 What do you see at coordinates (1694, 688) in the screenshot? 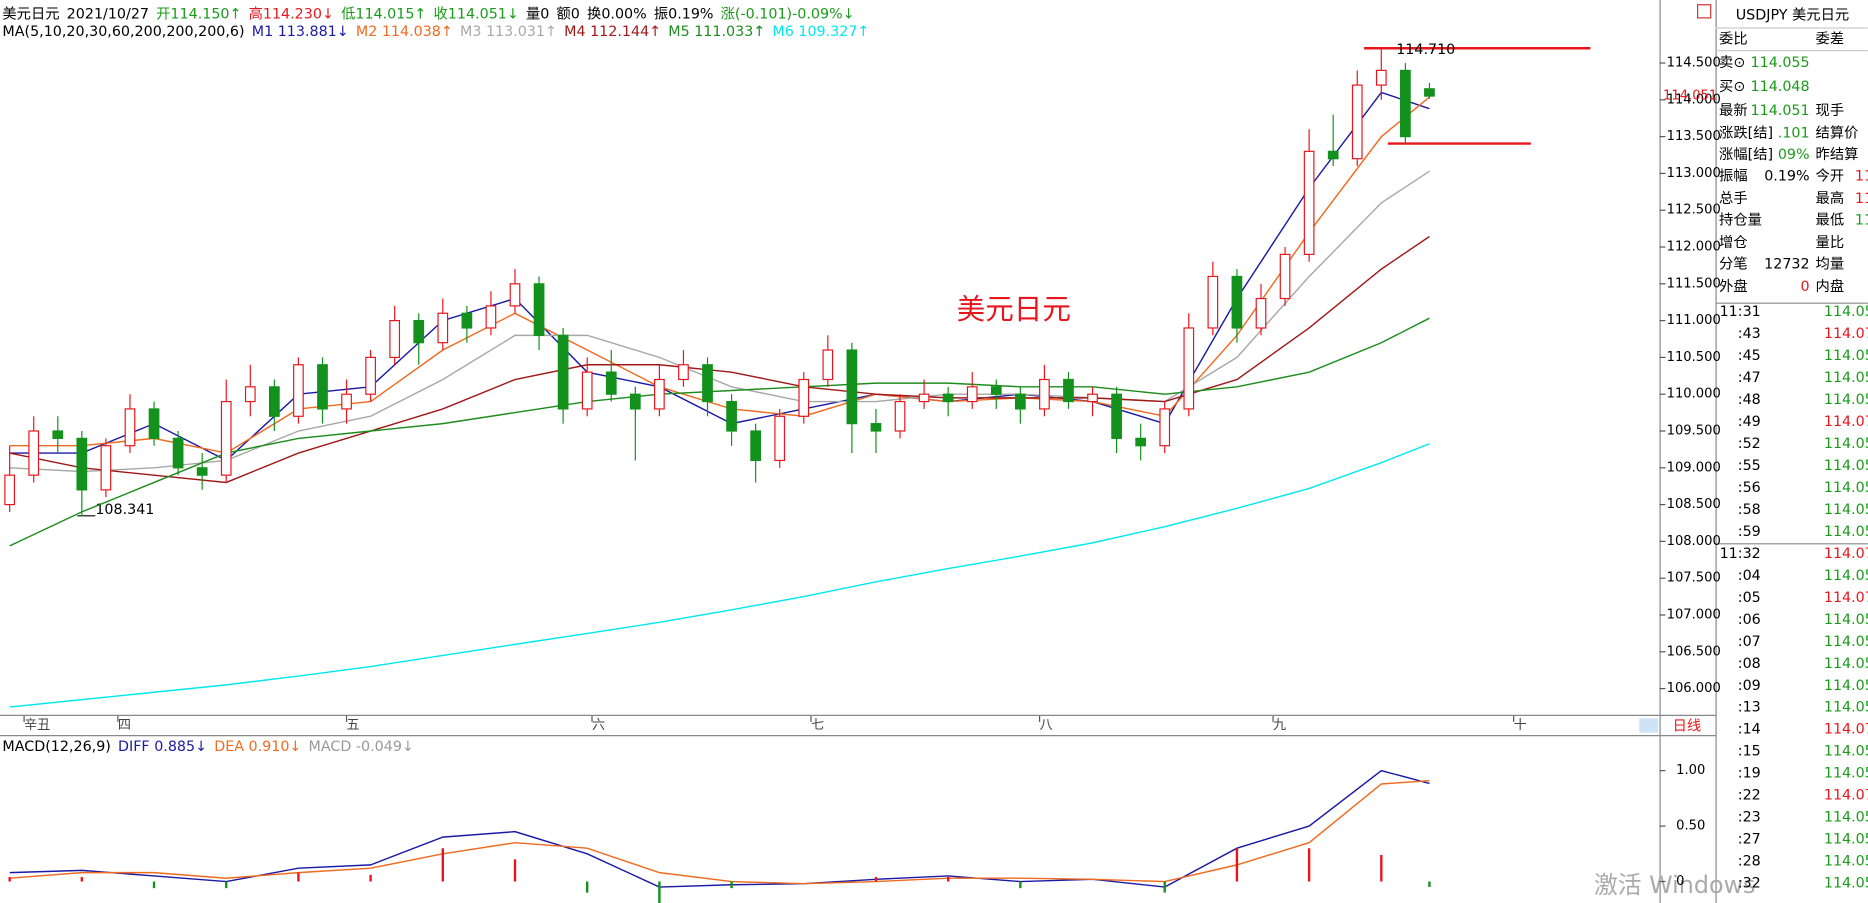
I see `y-tick-label: 106.000` at bounding box center [1694, 688].